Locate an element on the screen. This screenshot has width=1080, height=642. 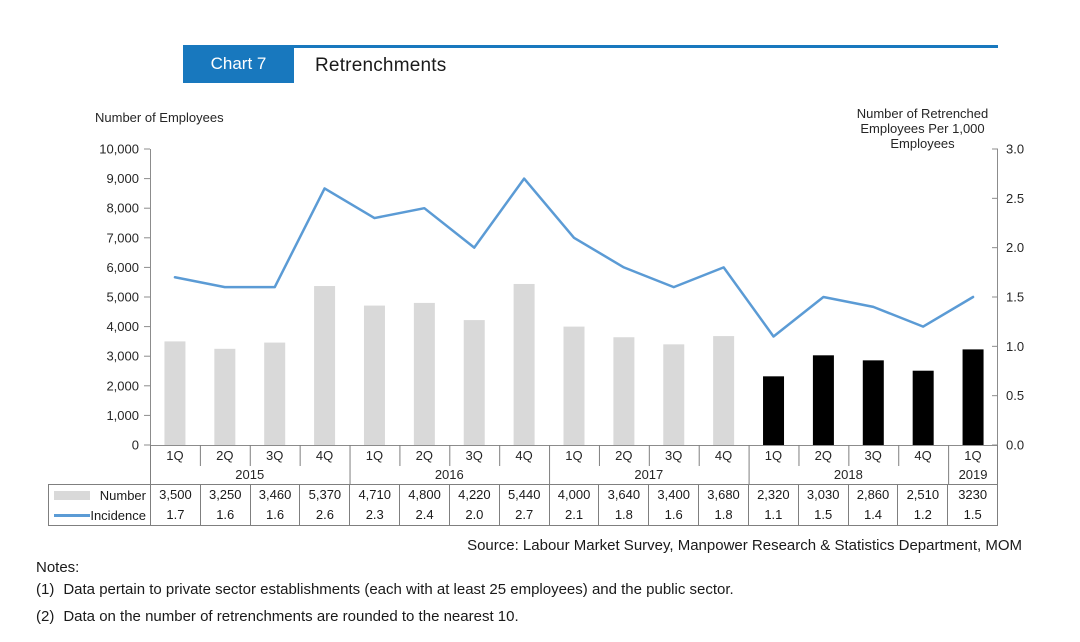
number-value-cell: 5,440 is located at coordinates (525, 495).